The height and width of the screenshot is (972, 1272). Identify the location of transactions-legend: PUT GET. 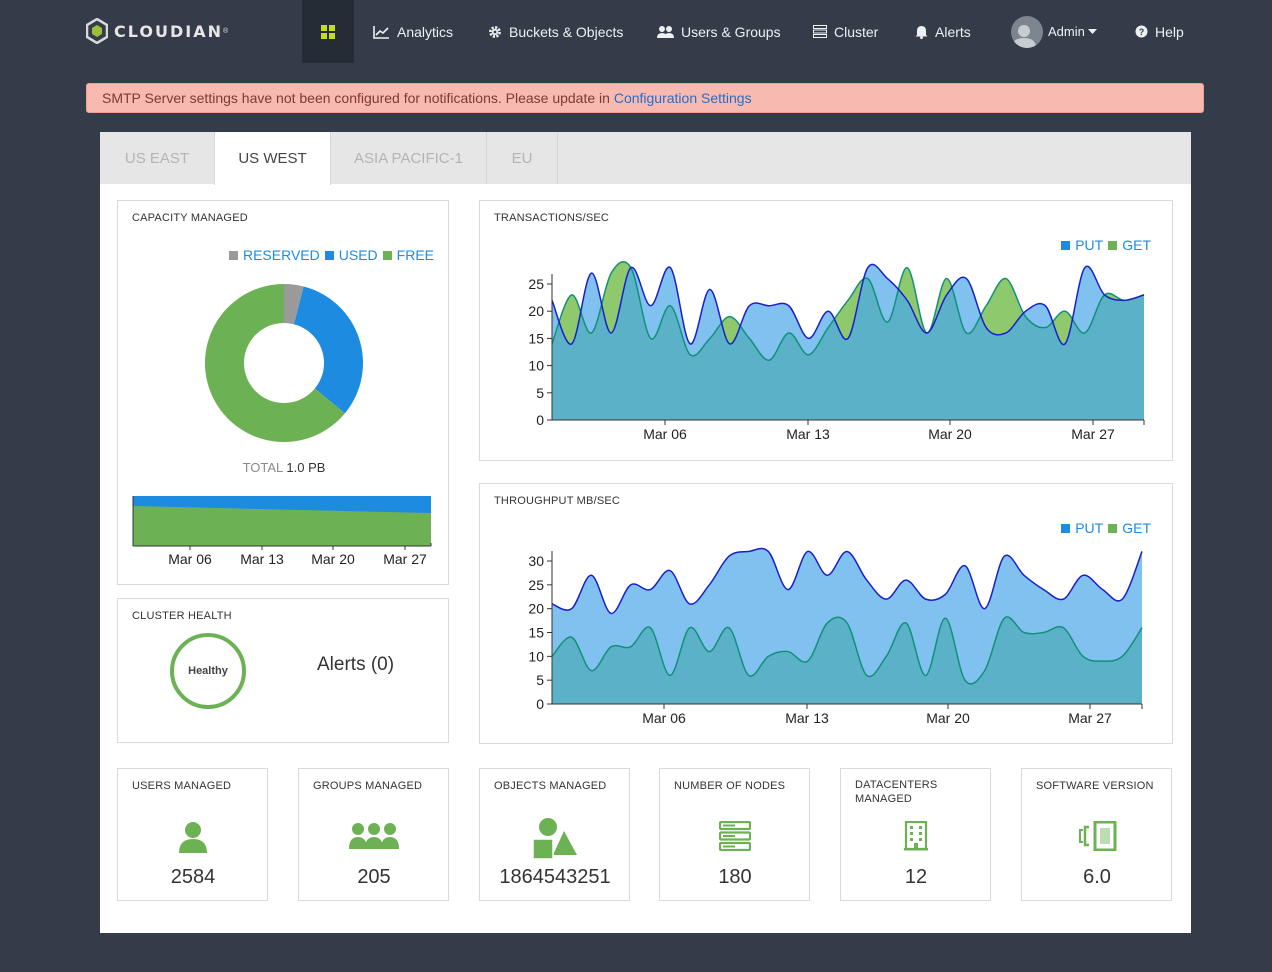
(1103, 245).